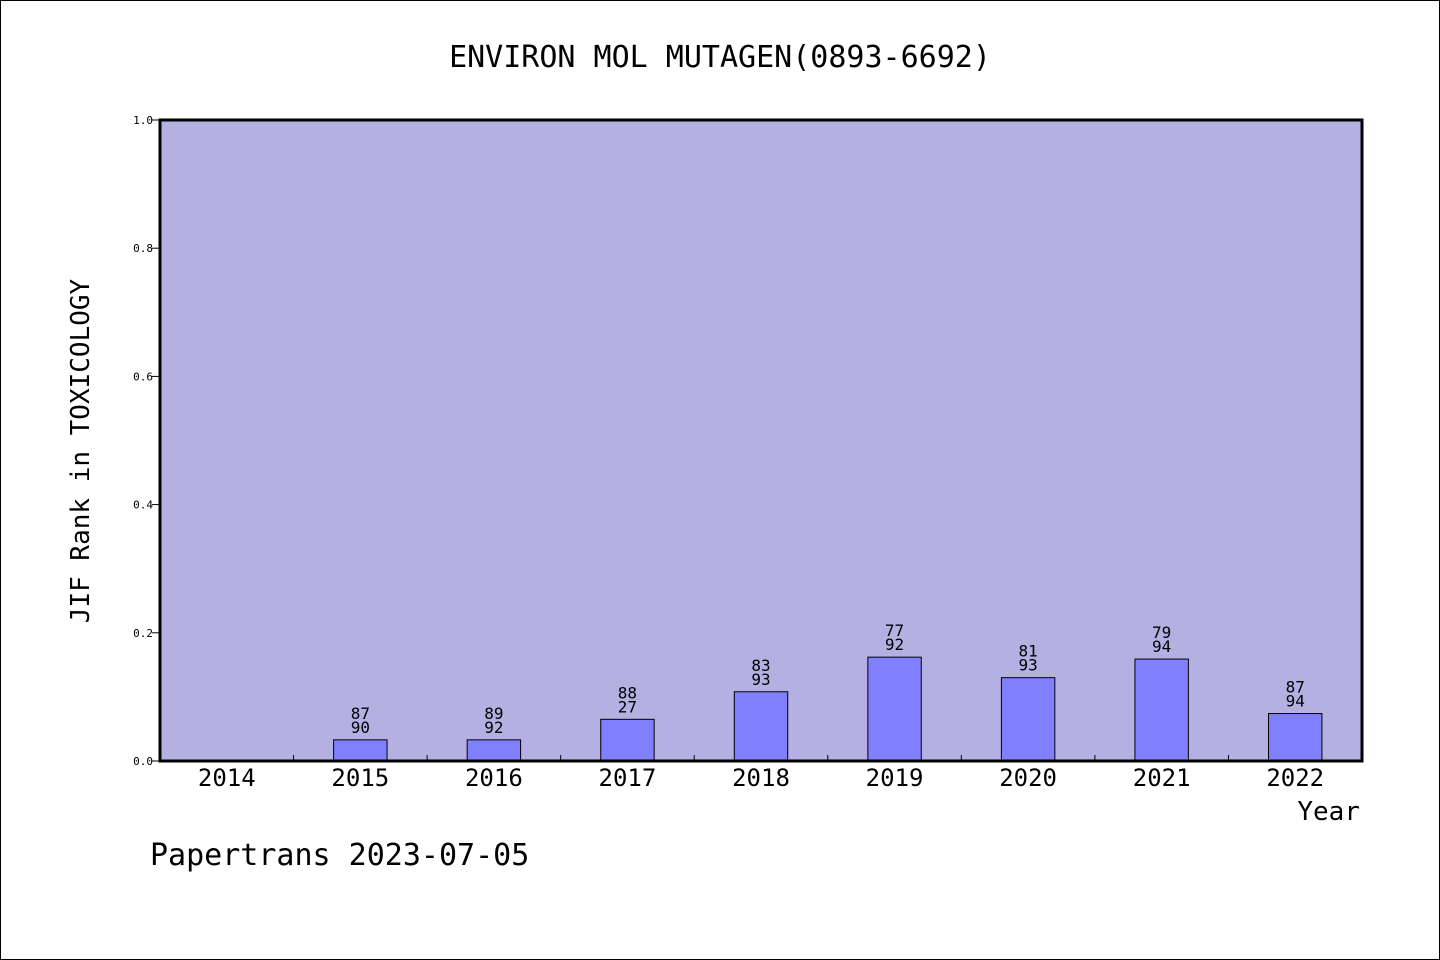  What do you see at coordinates (627, 740) in the screenshot?
I see `bar-2017` at bounding box center [627, 740].